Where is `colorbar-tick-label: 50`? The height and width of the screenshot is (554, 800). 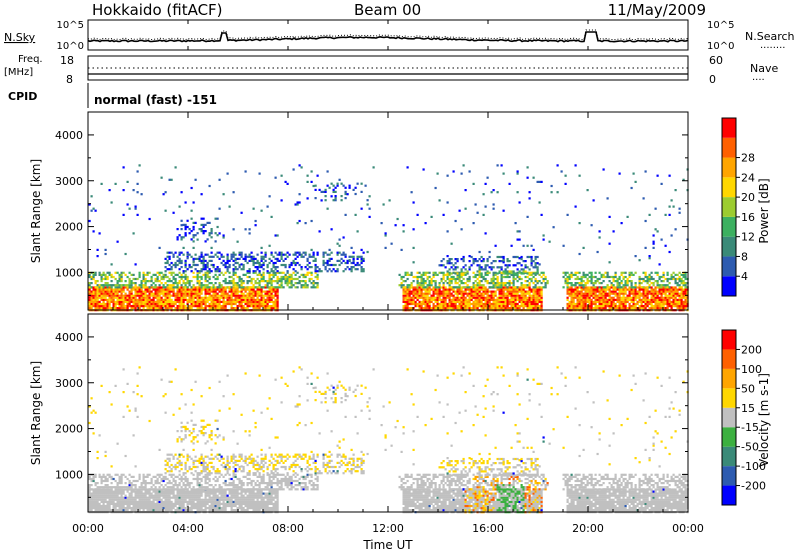
colorbar-tick-label: 50 is located at coordinates (748, 388).